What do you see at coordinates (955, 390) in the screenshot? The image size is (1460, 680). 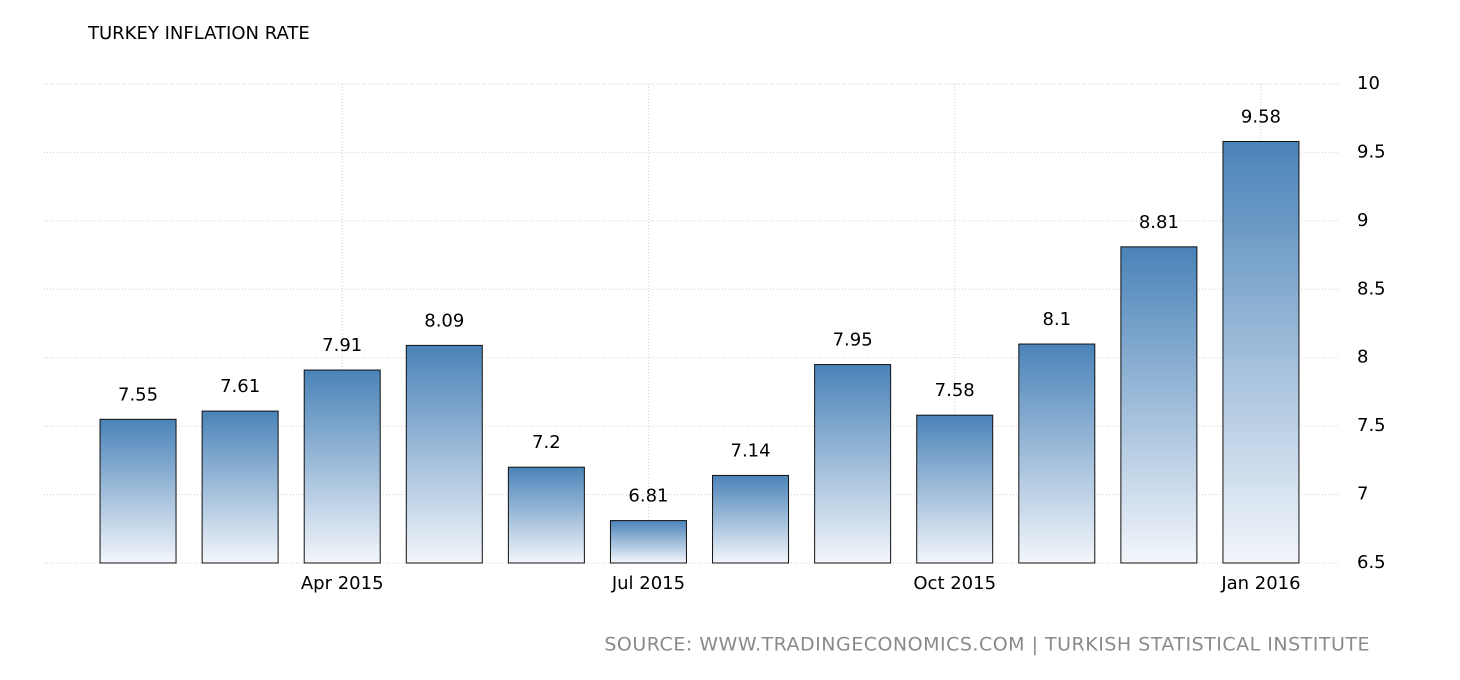 I see `data-label: 7.58` at bounding box center [955, 390].